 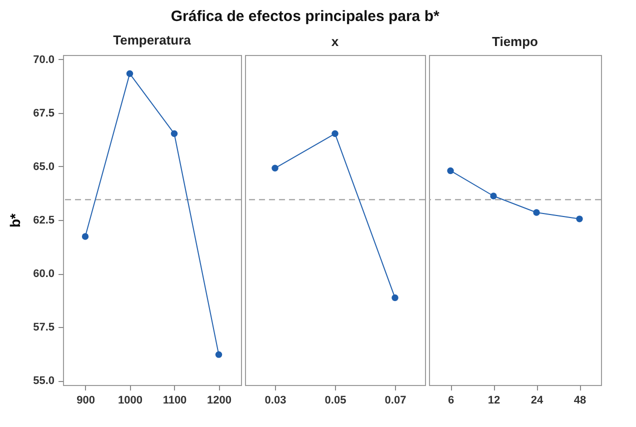 What do you see at coordinates (537, 400) in the screenshot?
I see `x-tick-label: 24` at bounding box center [537, 400].